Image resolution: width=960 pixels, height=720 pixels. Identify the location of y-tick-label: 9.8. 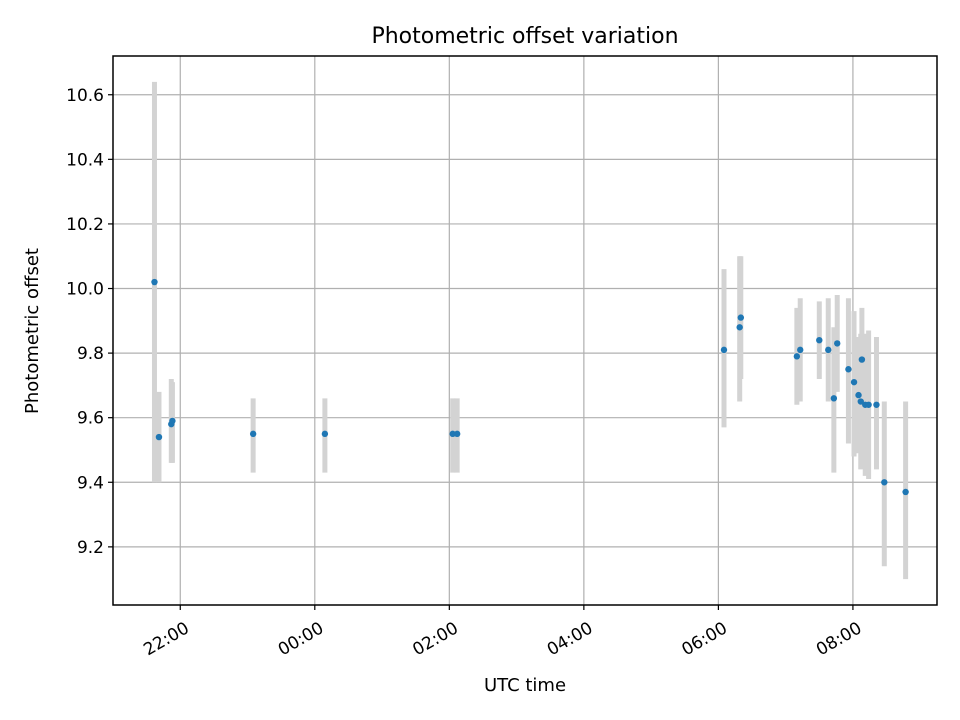
(90, 354).